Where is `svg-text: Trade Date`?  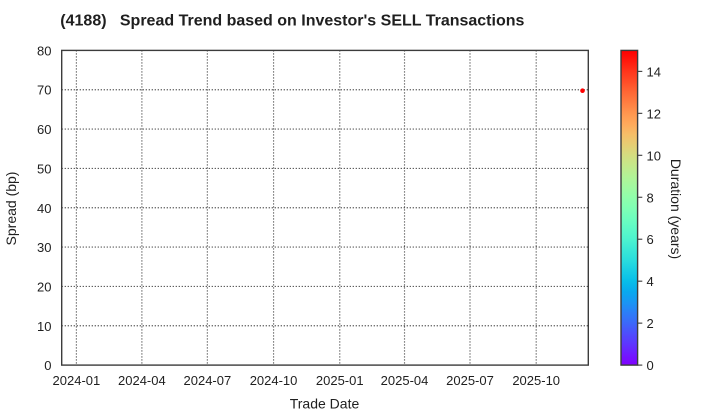 svg-text: Trade Date is located at coordinates (325, 403).